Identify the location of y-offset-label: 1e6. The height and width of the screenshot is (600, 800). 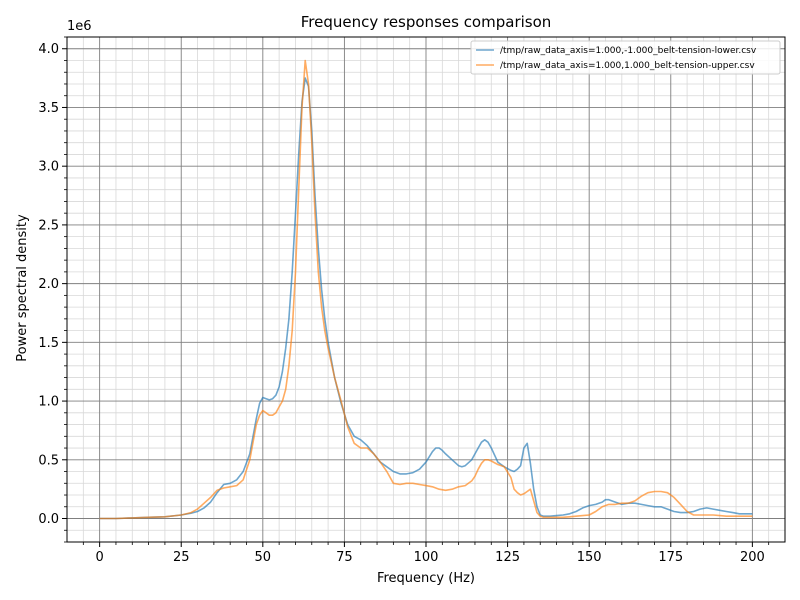
(79, 26).